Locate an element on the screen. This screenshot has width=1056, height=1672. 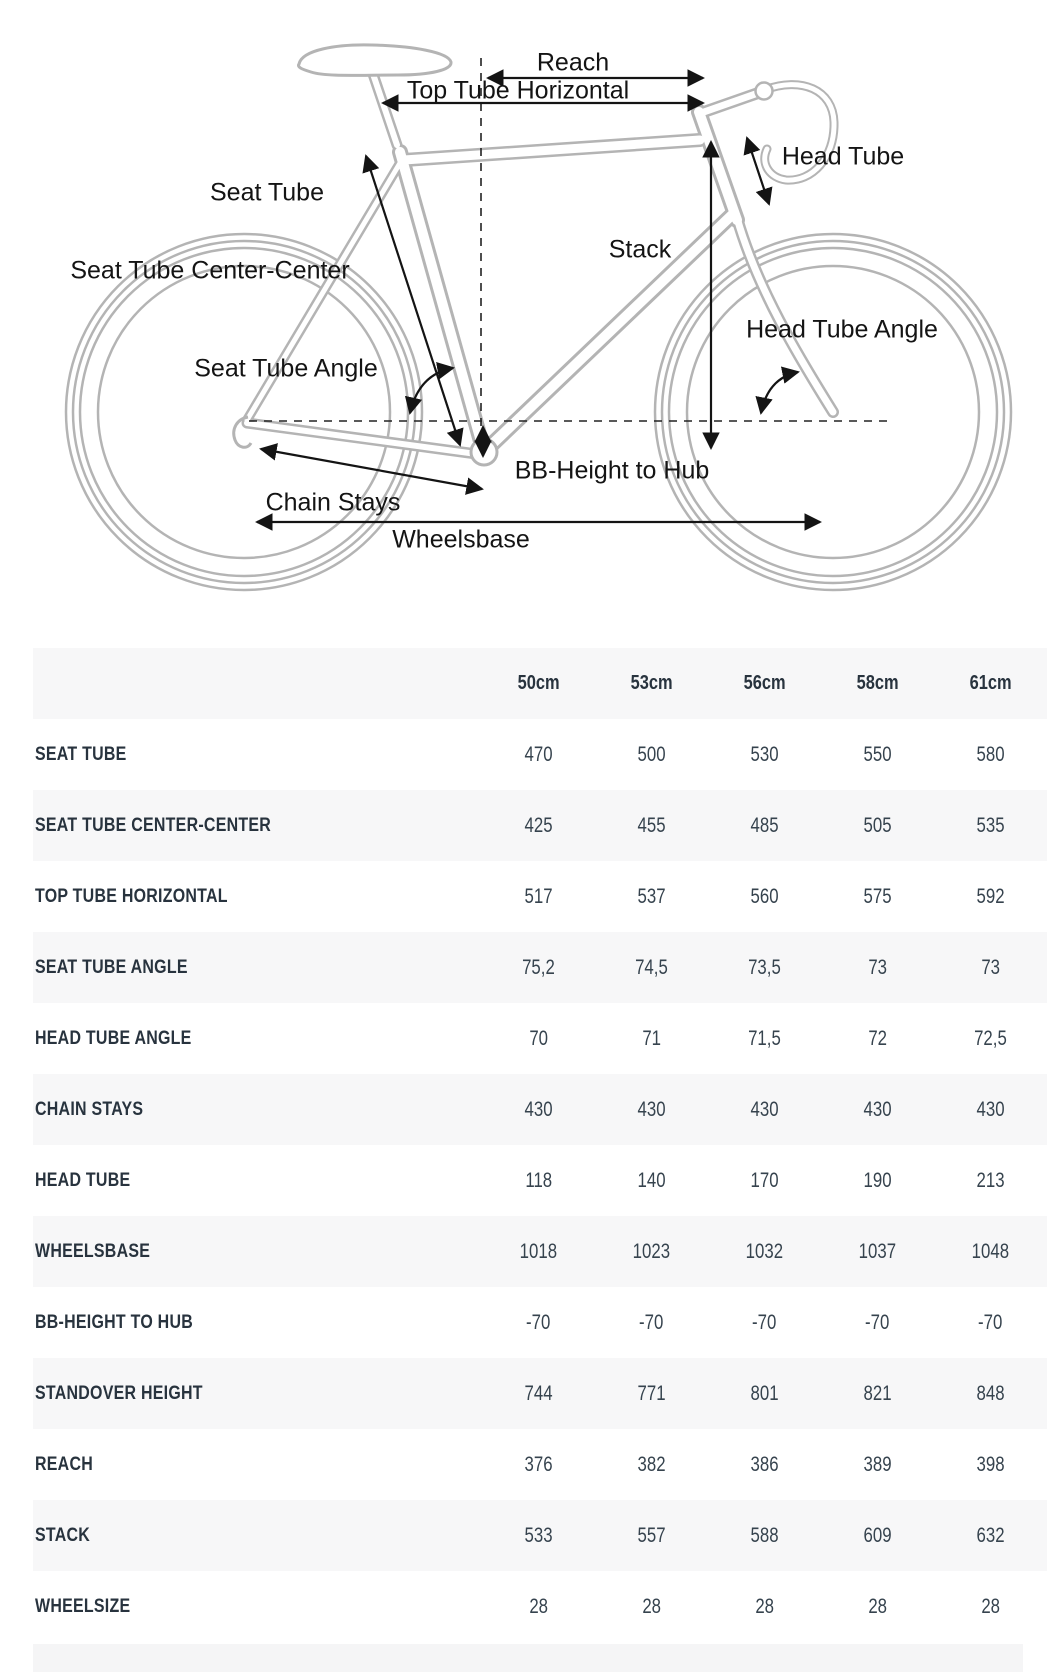
chain-stays-arrow is located at coordinates (371, 469).